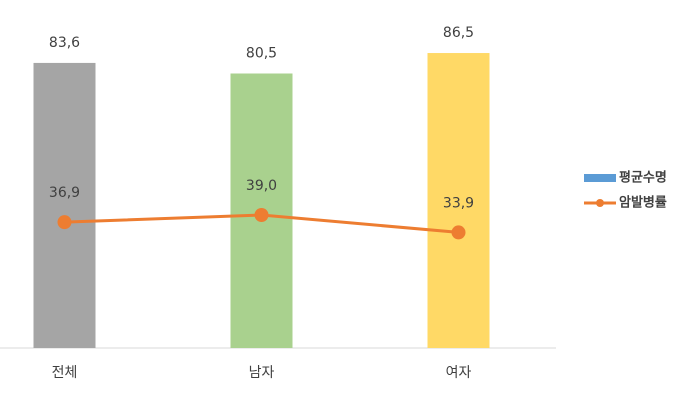 The height and width of the screenshot is (409, 692). I want to click on legend-marker, so click(600, 203).